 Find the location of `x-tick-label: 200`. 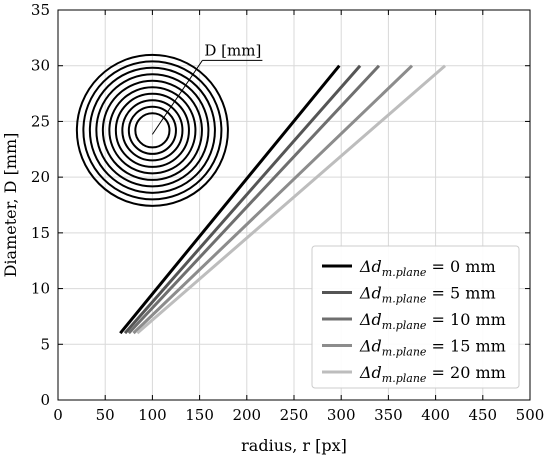

x-tick-label: 200 is located at coordinates (246, 415).